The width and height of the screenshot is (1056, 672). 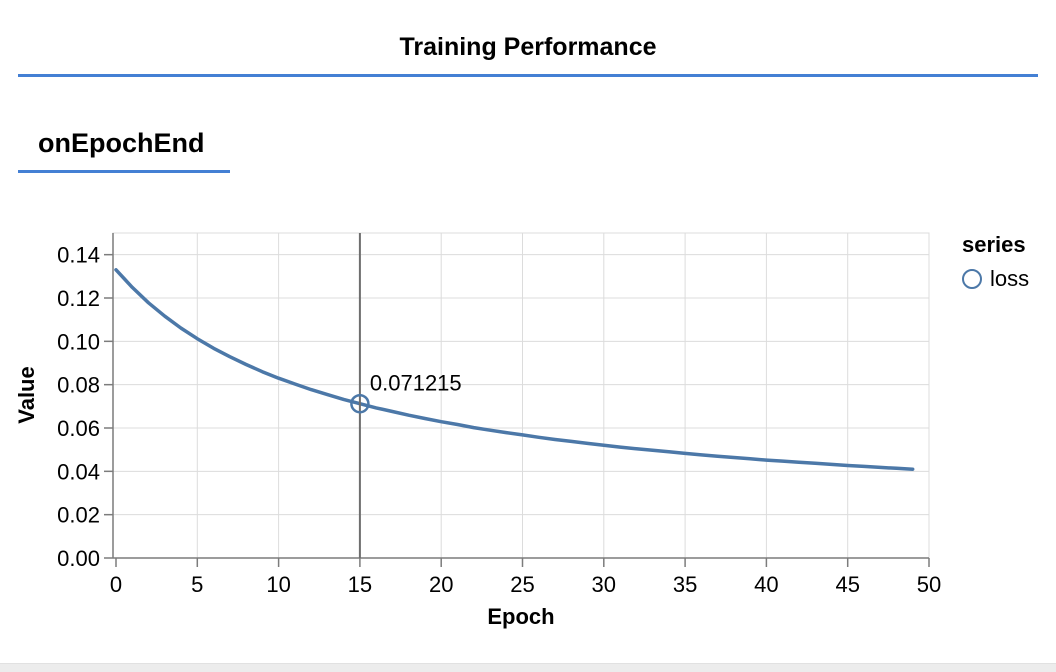 I want to click on legend-item-loss: loss, so click(x=995, y=279).